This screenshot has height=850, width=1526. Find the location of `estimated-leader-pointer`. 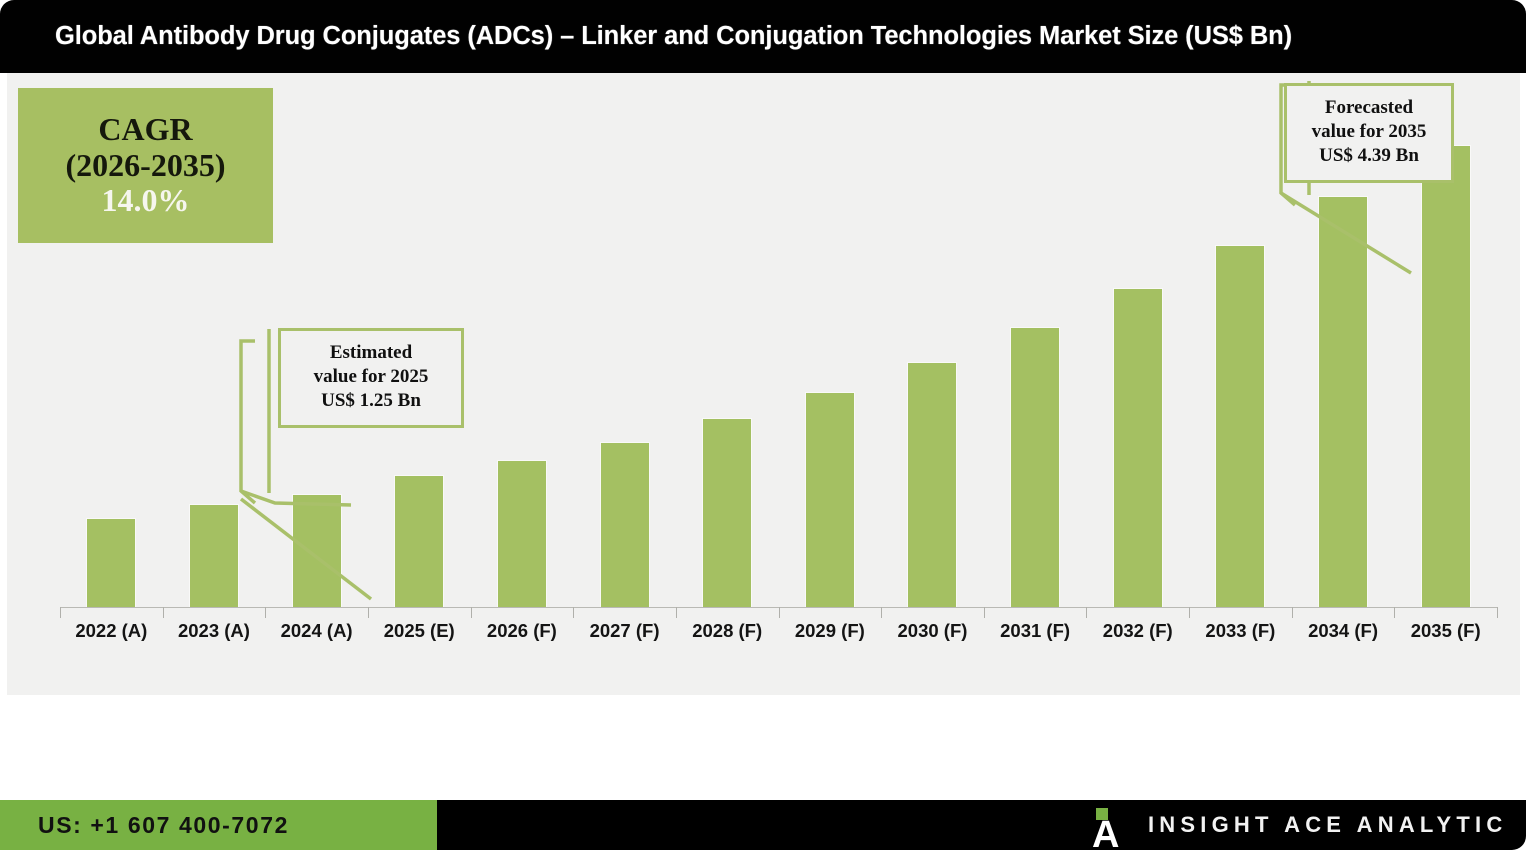

estimated-leader-pointer is located at coordinates (306, 549).